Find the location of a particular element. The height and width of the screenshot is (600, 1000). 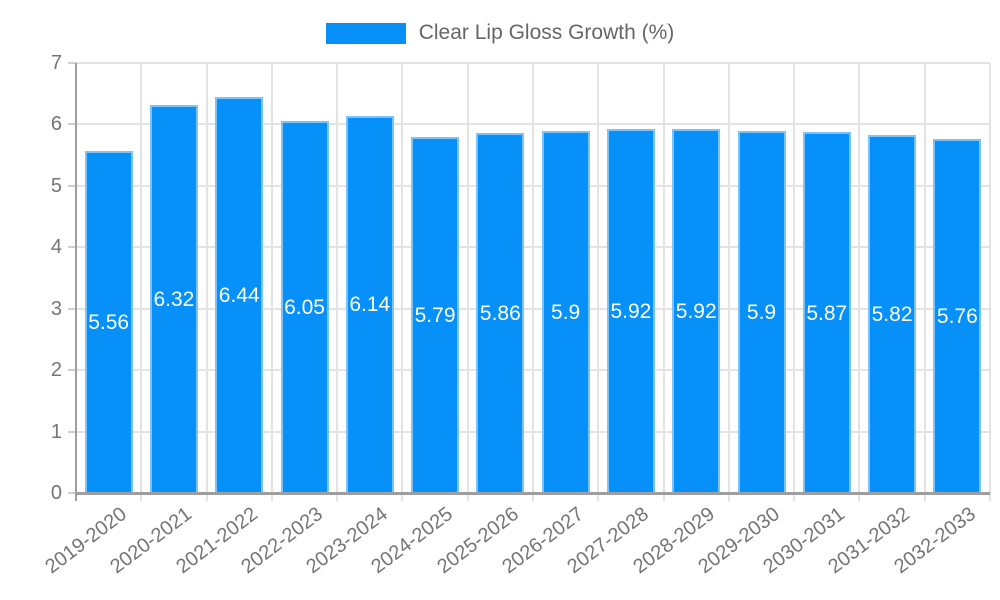

bar-value-label: 6.44 is located at coordinates (239, 296).